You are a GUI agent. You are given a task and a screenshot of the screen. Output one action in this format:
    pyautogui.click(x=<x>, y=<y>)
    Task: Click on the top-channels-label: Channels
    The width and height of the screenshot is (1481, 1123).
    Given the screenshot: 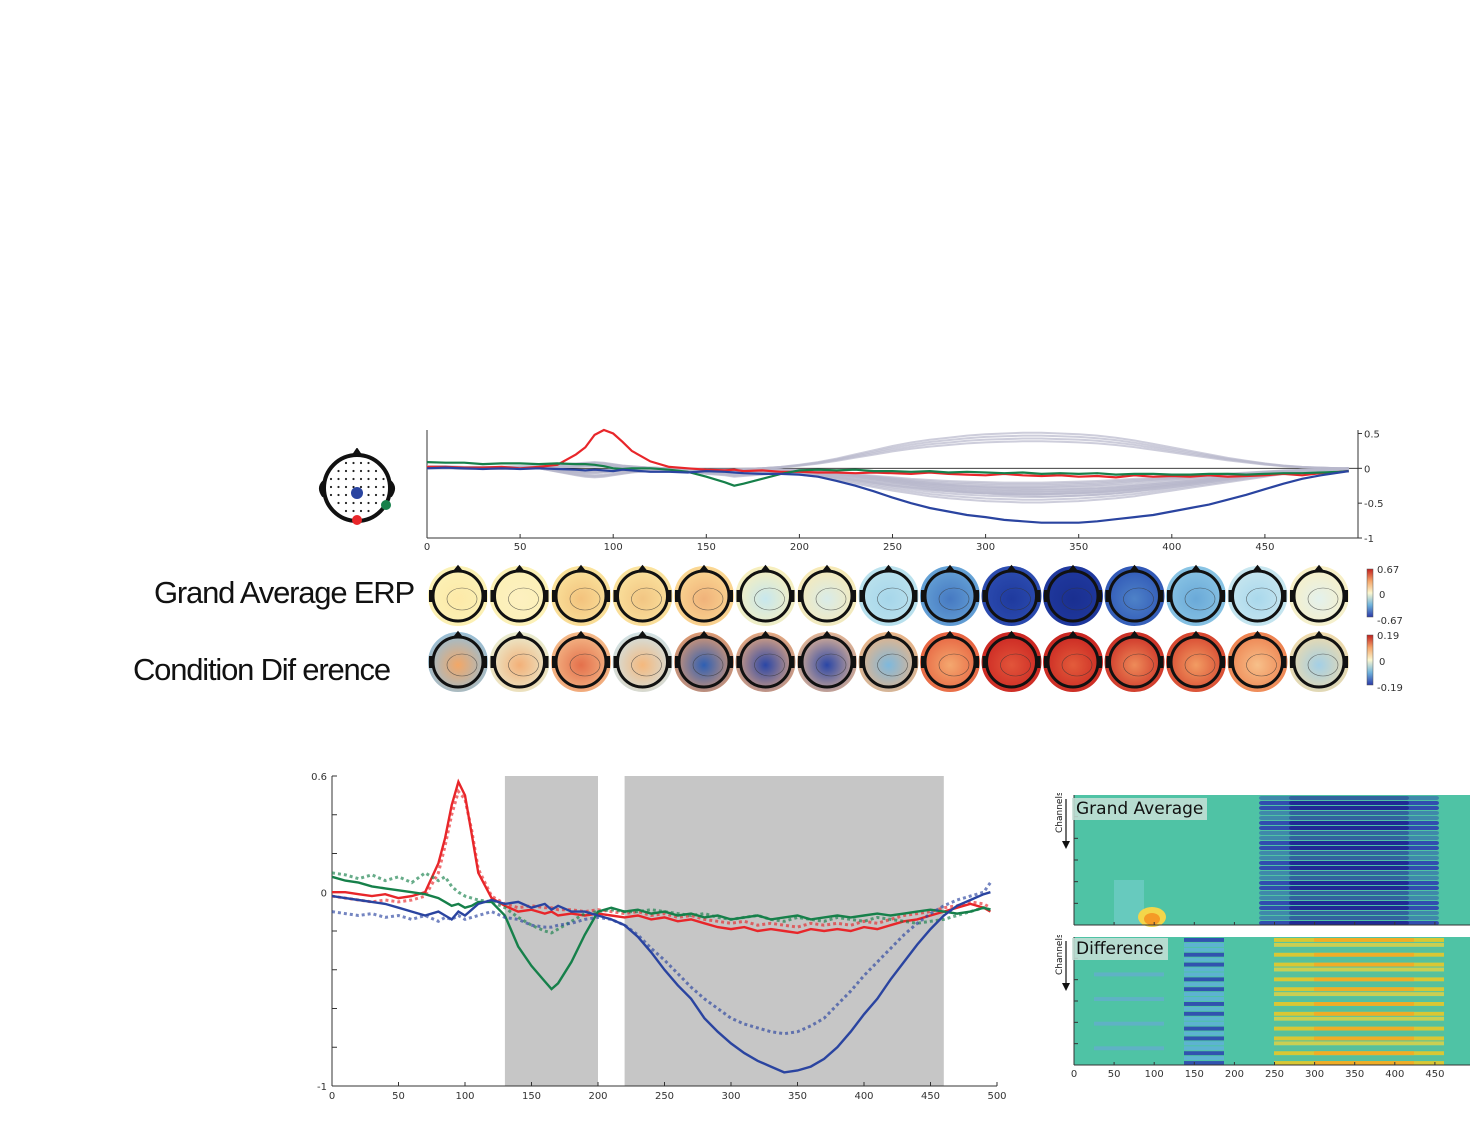 What is the action you would take?
    pyautogui.click(x=1060, y=813)
    